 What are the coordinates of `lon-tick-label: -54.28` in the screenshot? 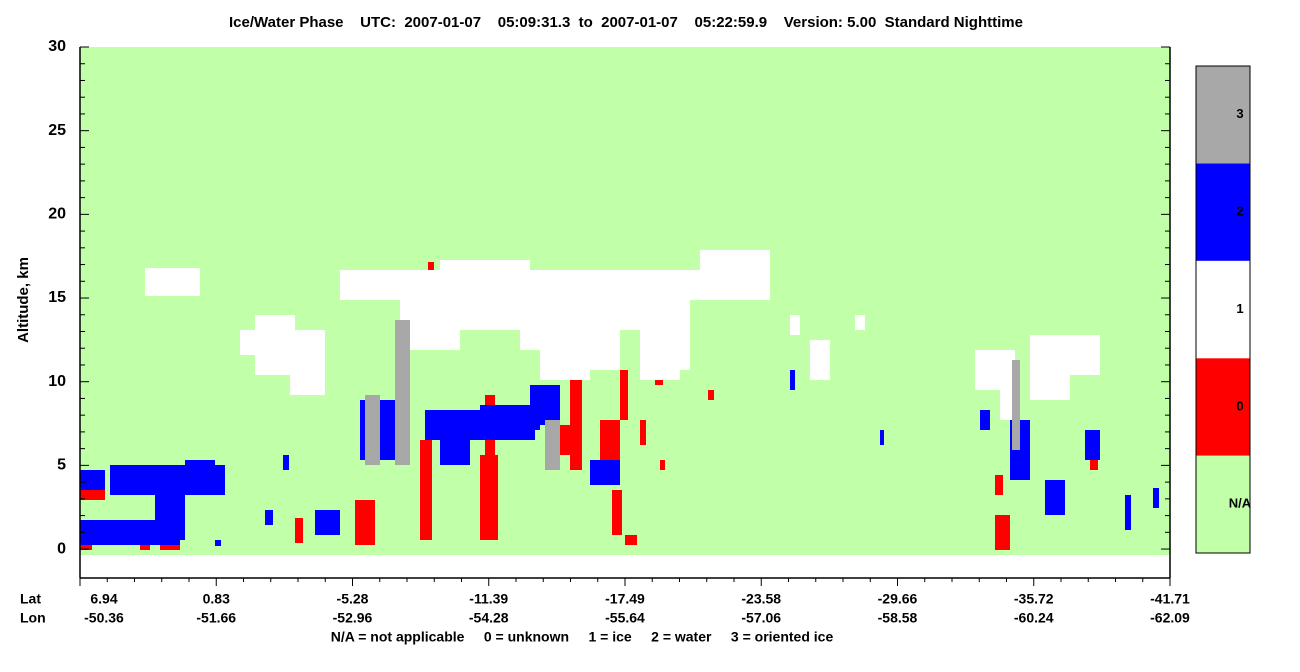 It's located at (489, 618).